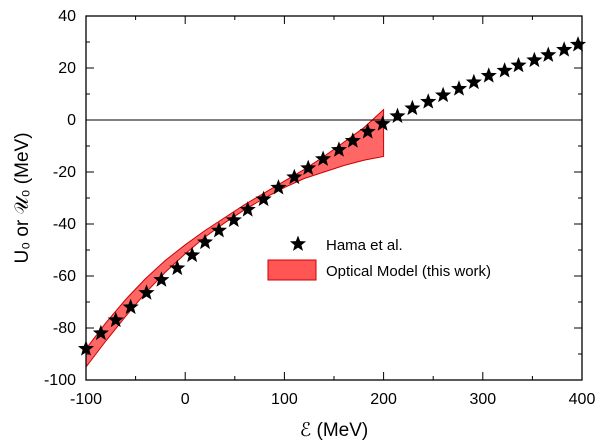 The image size is (608, 445). Describe the element at coordinates (60, 380) in the screenshot. I see `y-tick-label: -100` at that location.